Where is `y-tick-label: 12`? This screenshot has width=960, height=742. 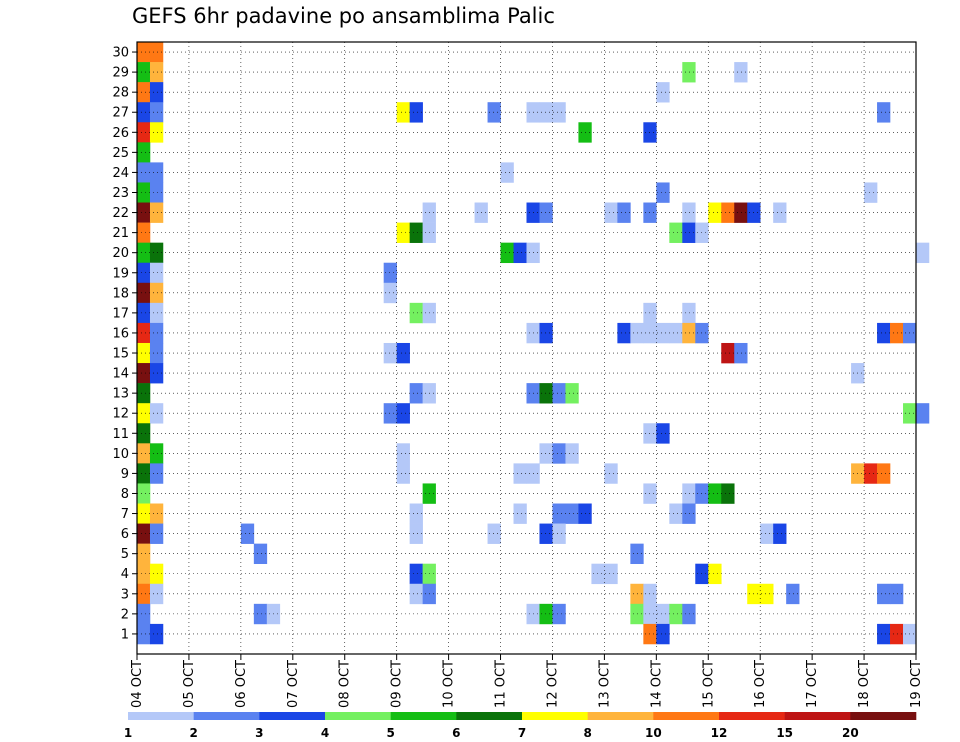 y-tick-label: 12 is located at coordinates (120, 414).